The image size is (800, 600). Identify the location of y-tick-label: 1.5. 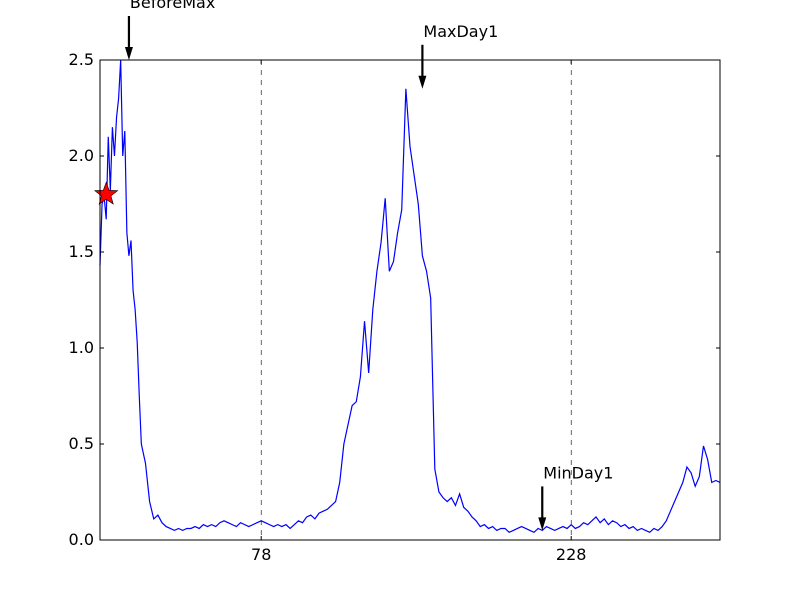
(81, 251).